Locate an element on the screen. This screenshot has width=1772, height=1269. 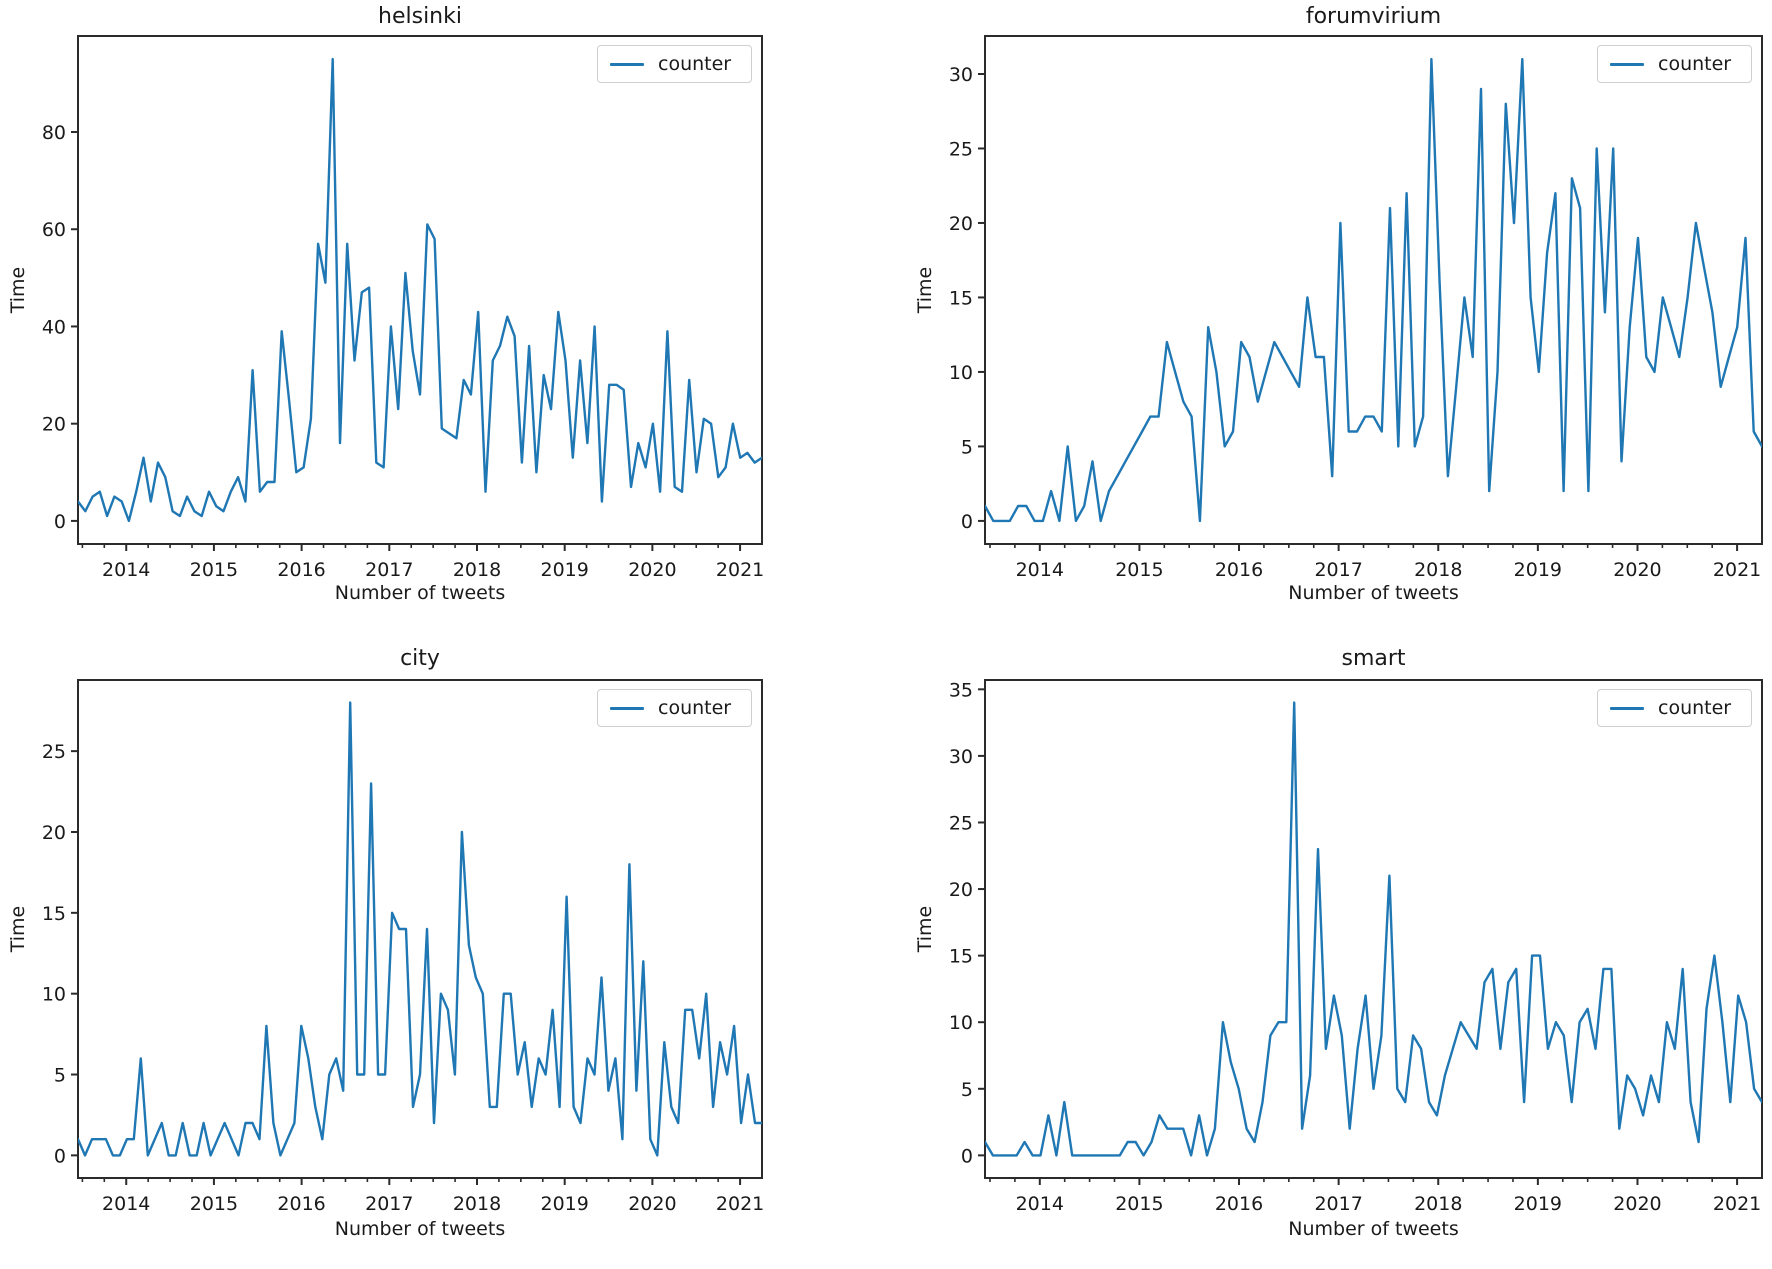
y-tick-label: 80 is located at coordinates (54, 133).